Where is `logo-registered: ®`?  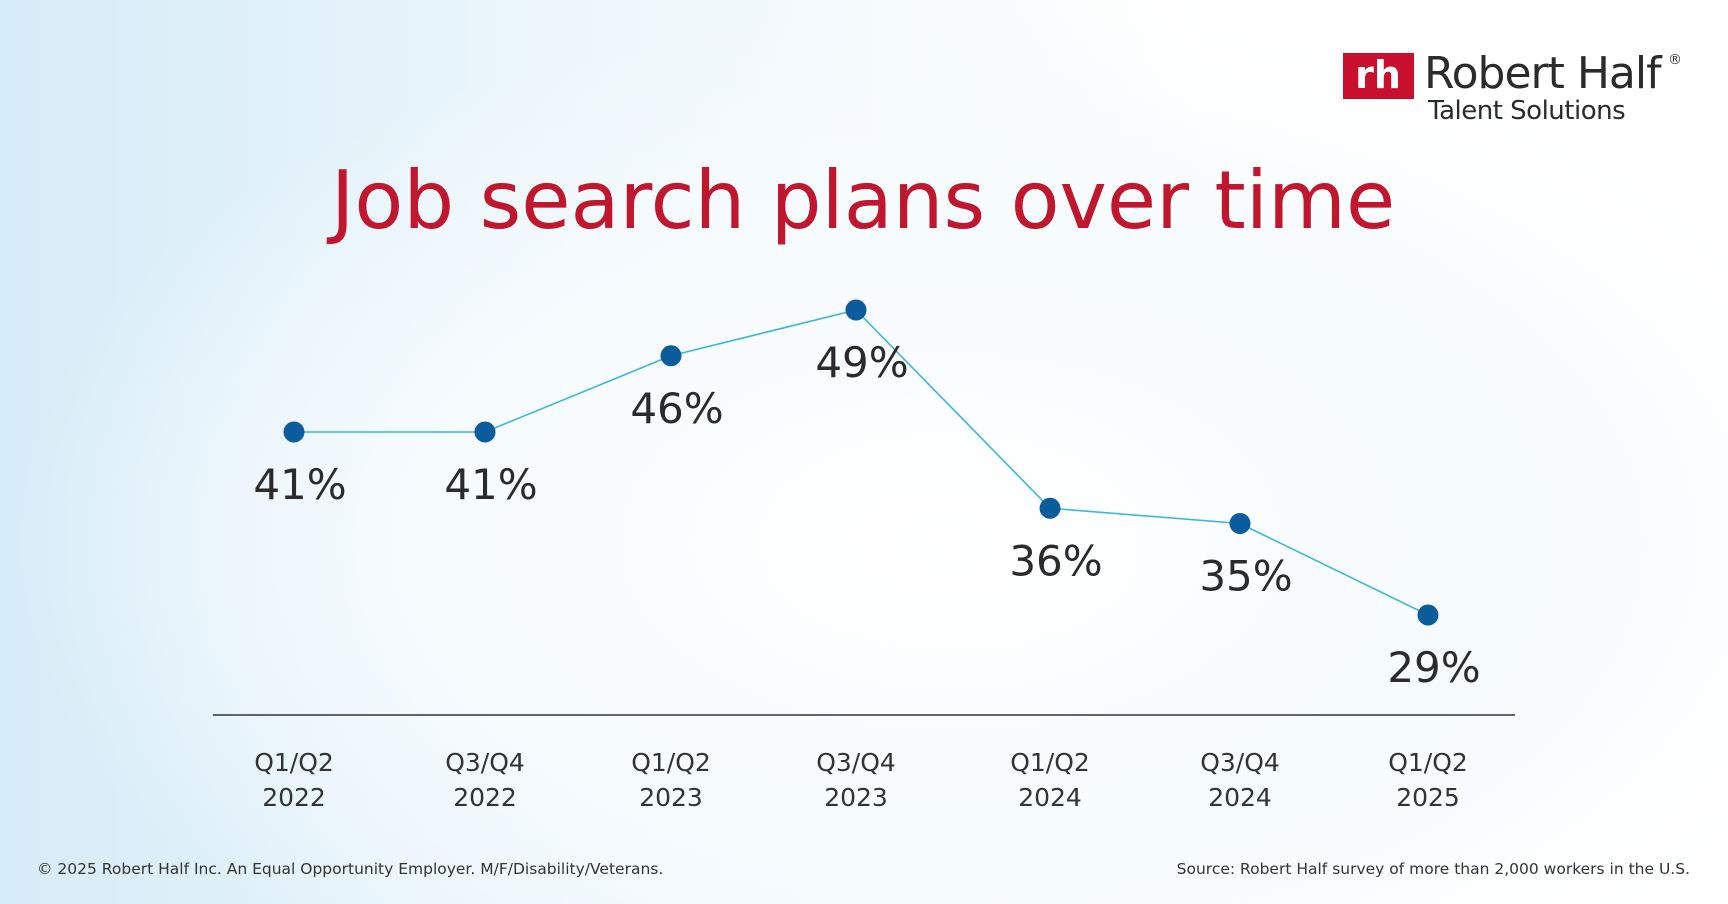 logo-registered: ® is located at coordinates (1675, 60).